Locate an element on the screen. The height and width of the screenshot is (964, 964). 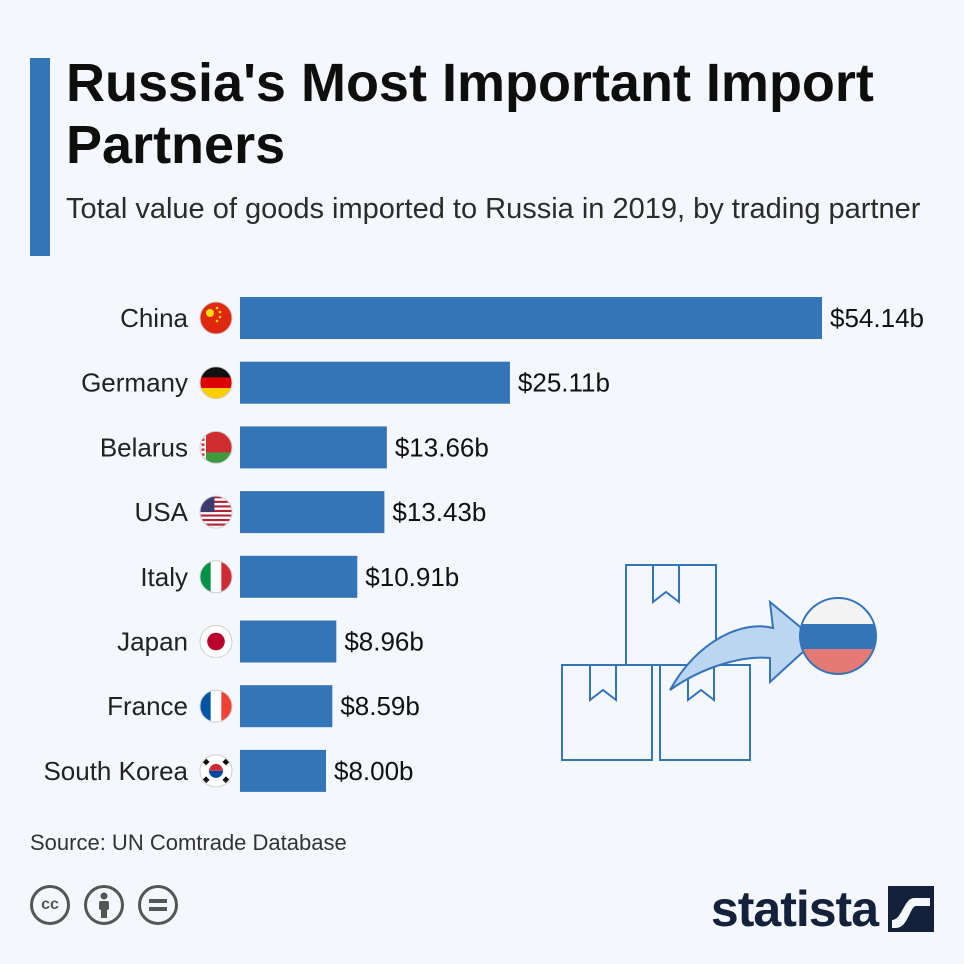
usa-flag-icon is located at coordinates (216, 512).